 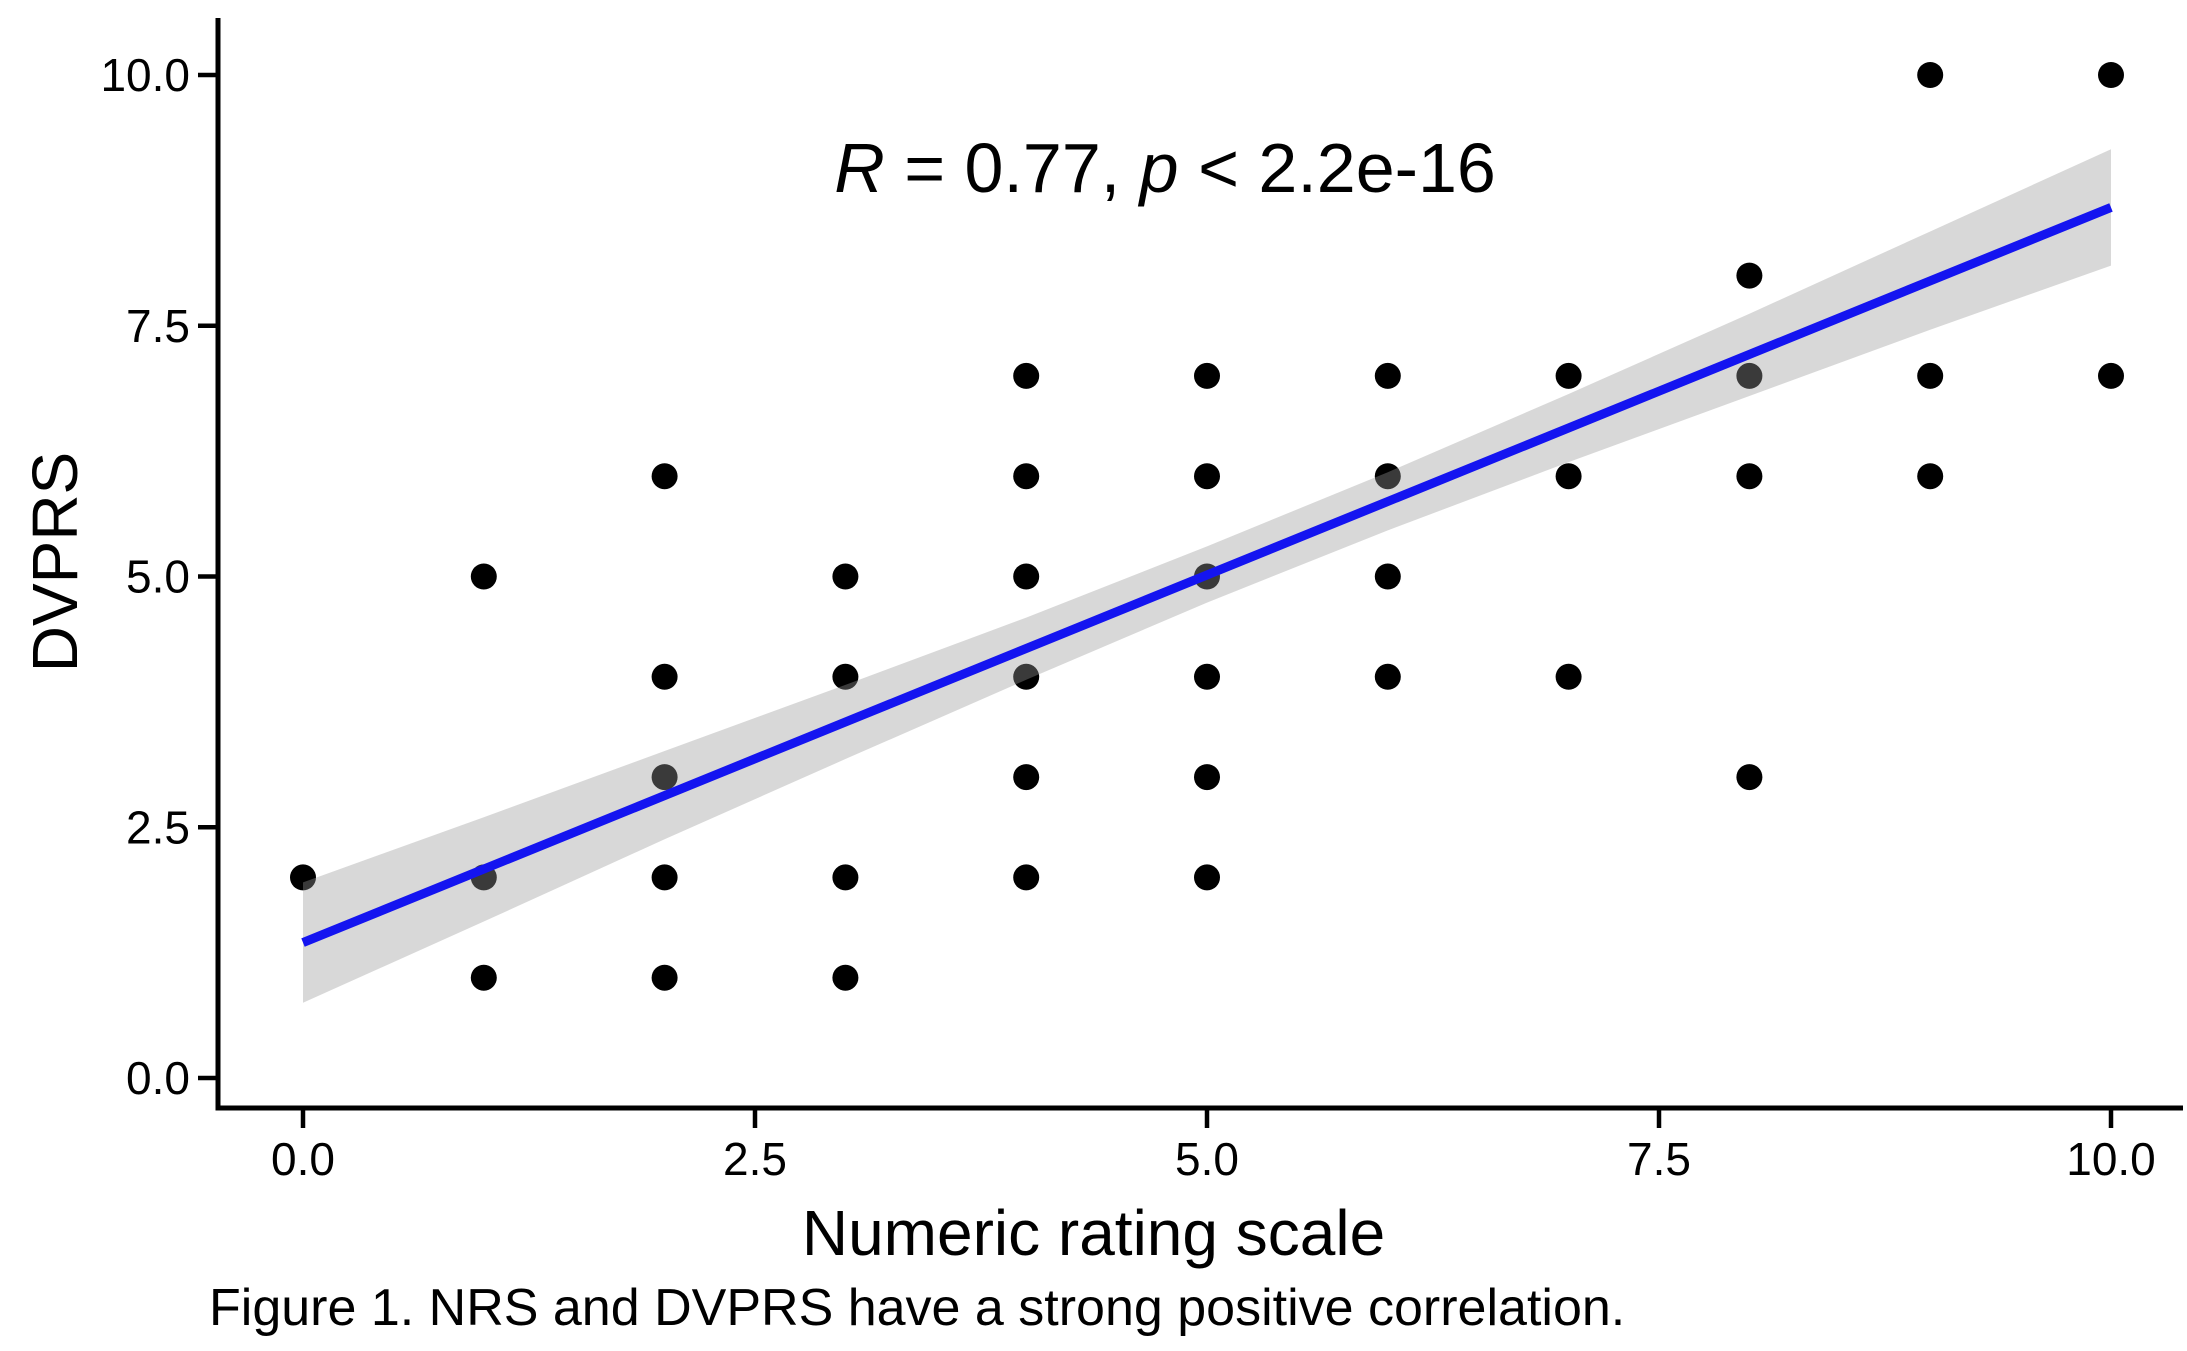 What do you see at coordinates (145, 75) in the screenshot?
I see `y-tick-label: 10.0` at bounding box center [145, 75].